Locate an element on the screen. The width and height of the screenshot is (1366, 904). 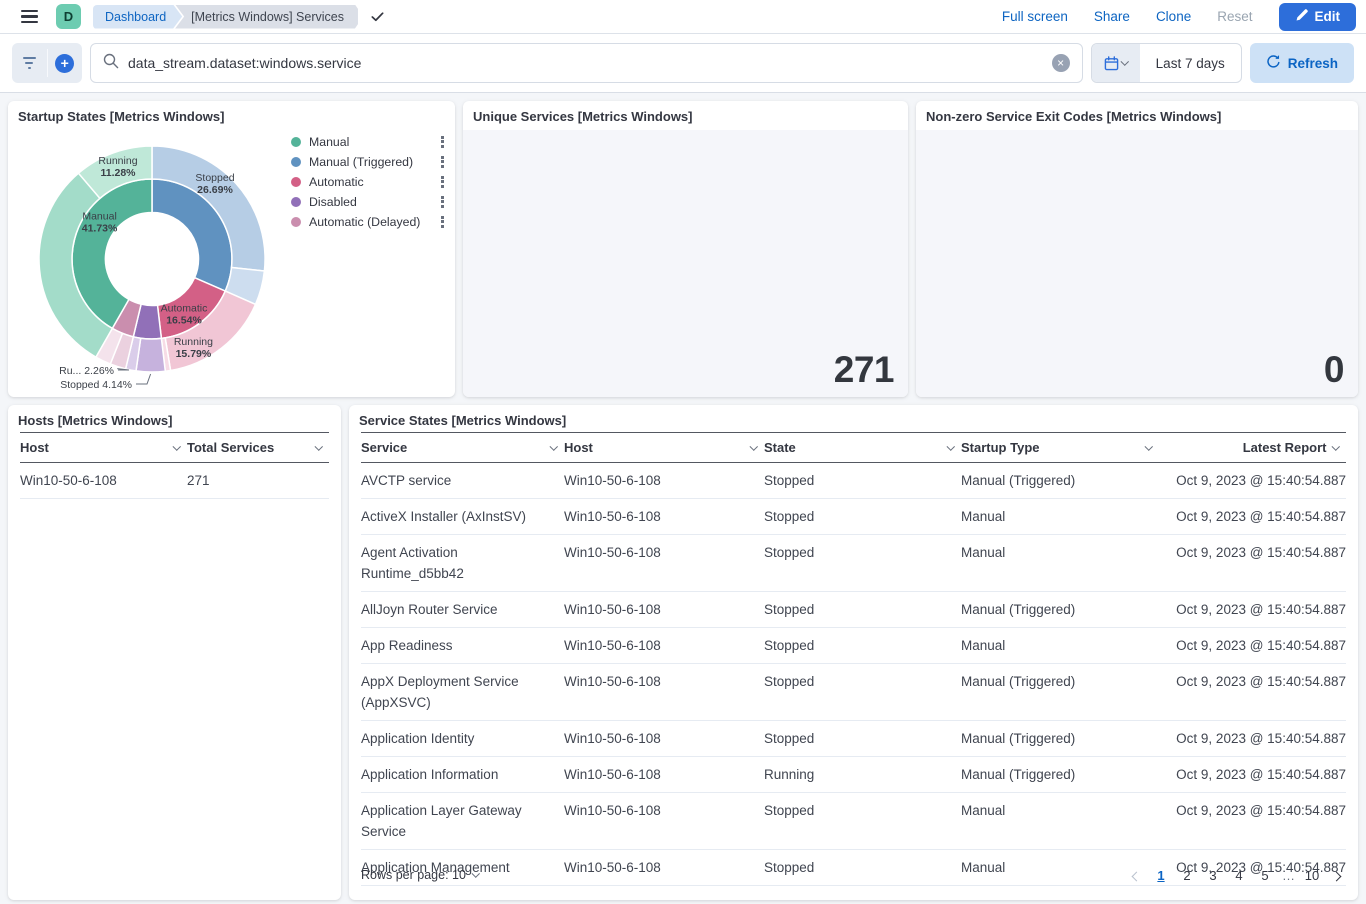
page-button-3: 3 is located at coordinates (1213, 875).